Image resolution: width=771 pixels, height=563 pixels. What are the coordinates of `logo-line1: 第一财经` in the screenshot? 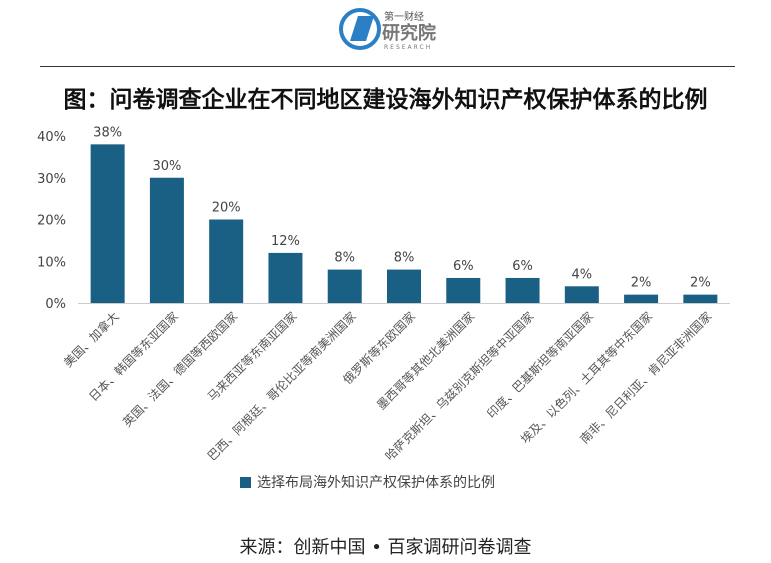 It's located at (404, 16).